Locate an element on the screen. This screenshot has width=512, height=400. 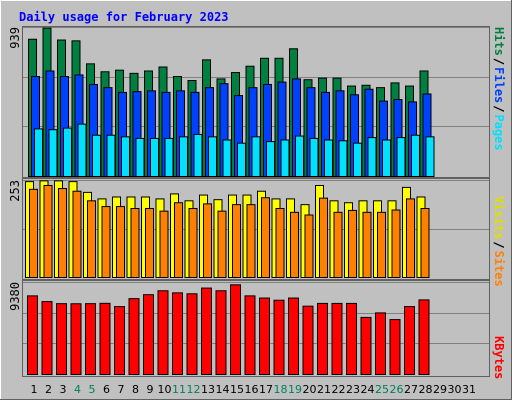
x-axis-day-label: 14 is located at coordinates (223, 389).